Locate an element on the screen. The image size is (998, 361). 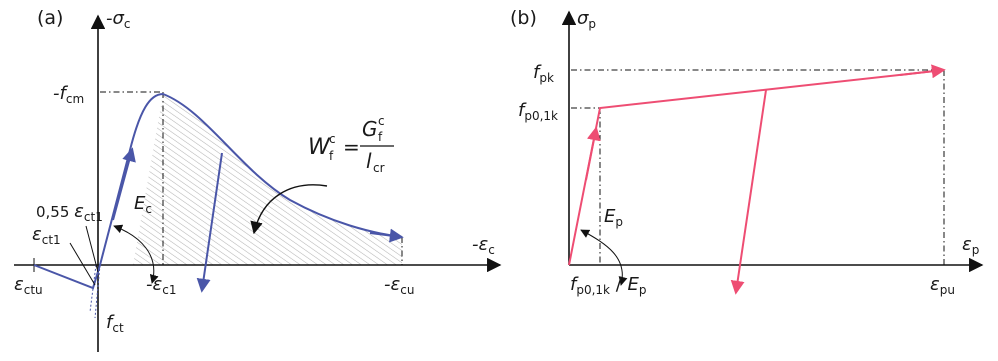
fracture-energy-formula: W c f = G c f l cr is located at coordinates (351, 144).